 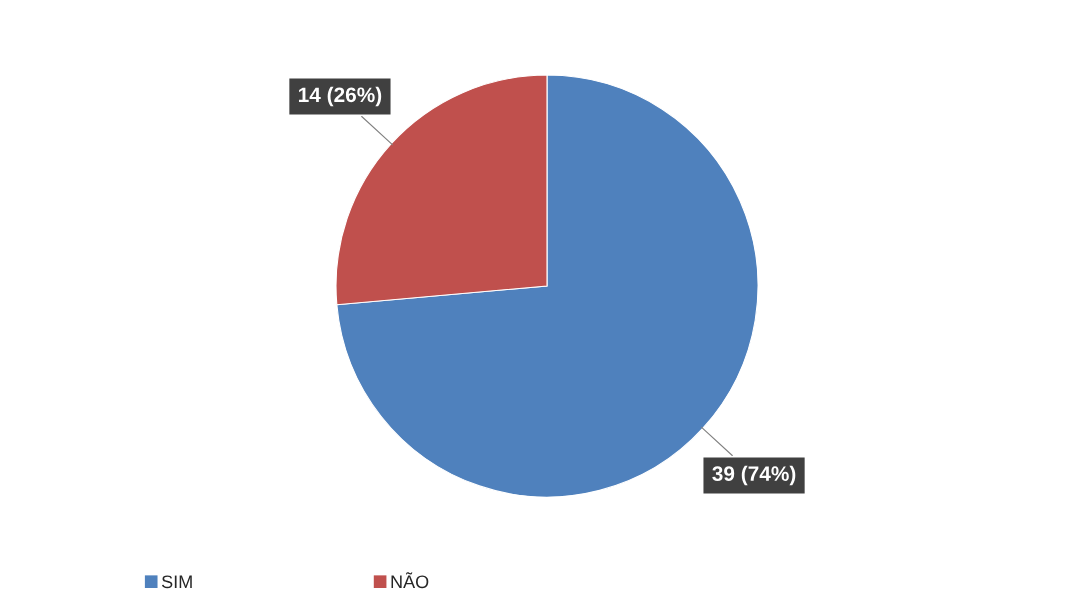 What do you see at coordinates (340, 96) in the screenshot?
I see `data-label: 14 (26%)` at bounding box center [340, 96].